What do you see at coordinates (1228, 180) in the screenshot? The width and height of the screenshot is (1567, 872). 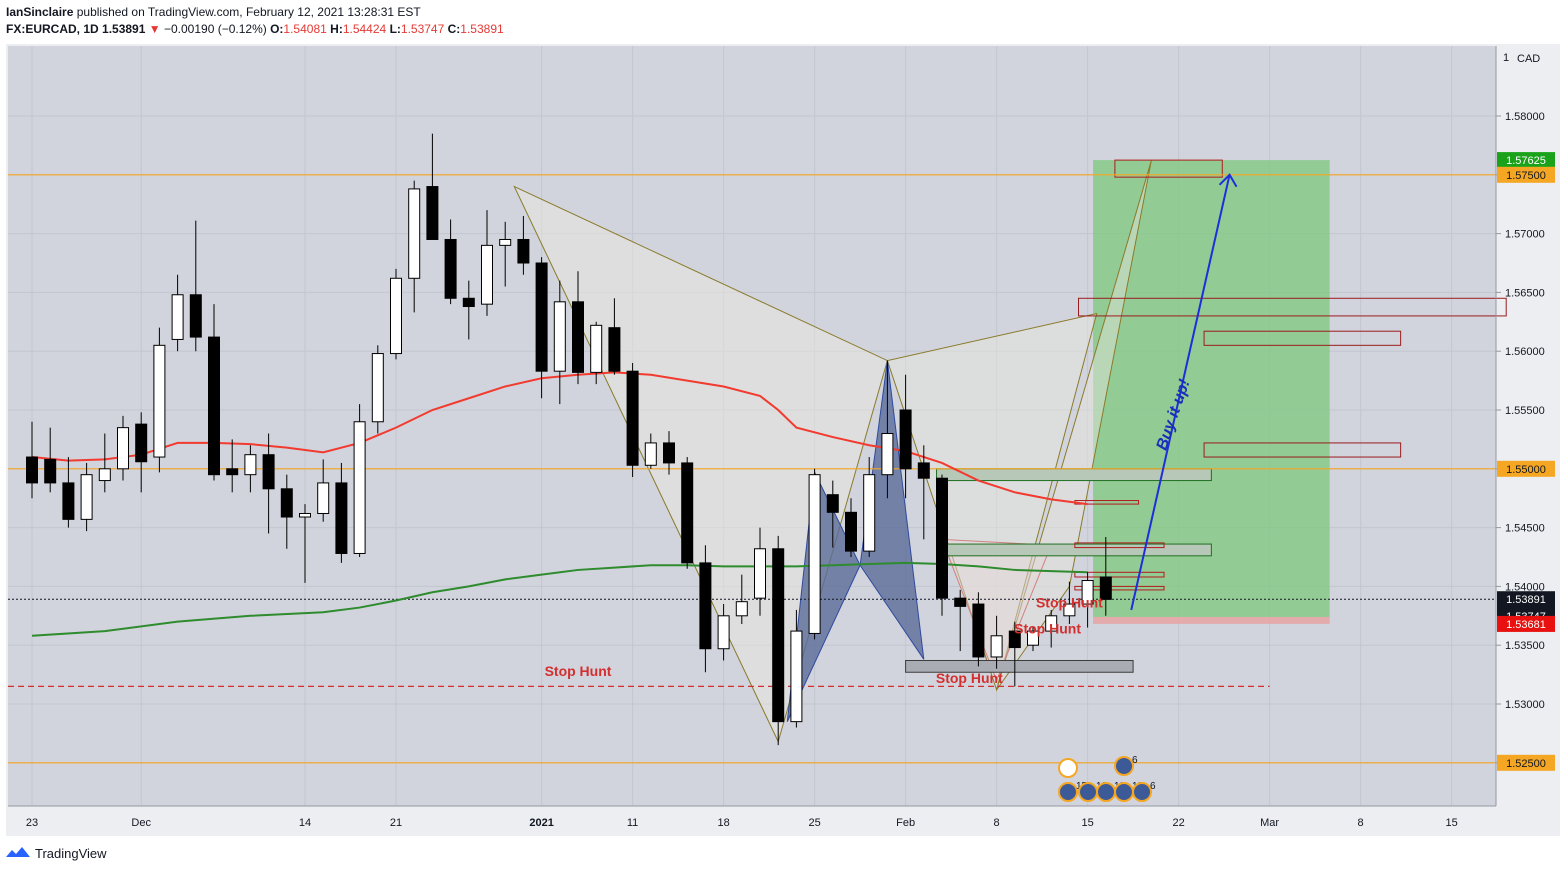 I see `buy-arrow-head` at bounding box center [1228, 180].